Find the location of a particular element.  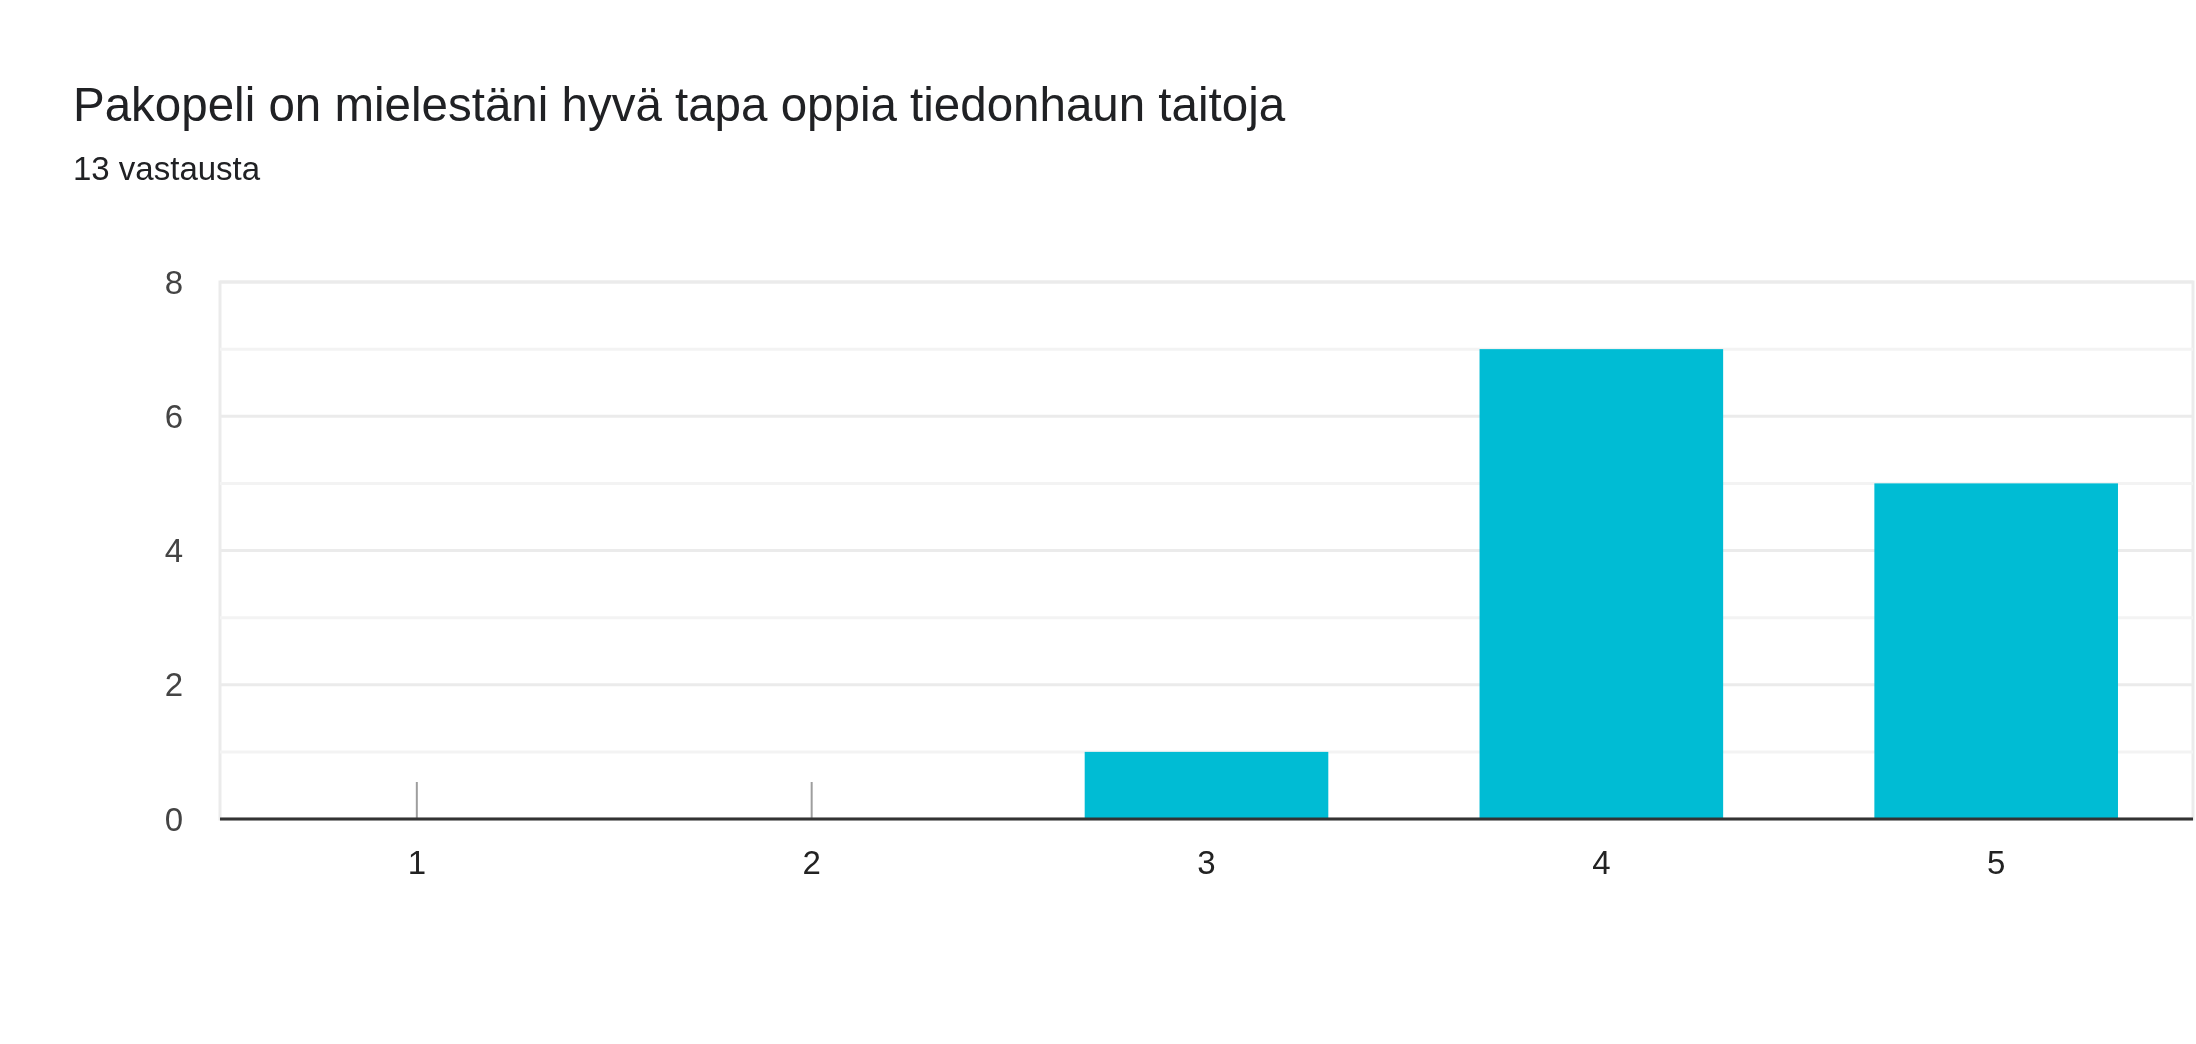

x-tick-label: 1 is located at coordinates (417, 862).